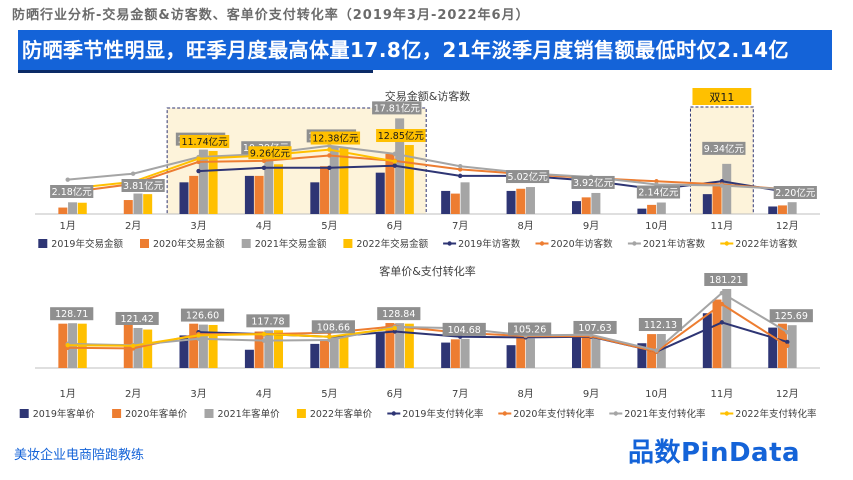 The height and width of the screenshot is (480, 853). I want to click on data-label: 17.81亿元, so click(397, 108).